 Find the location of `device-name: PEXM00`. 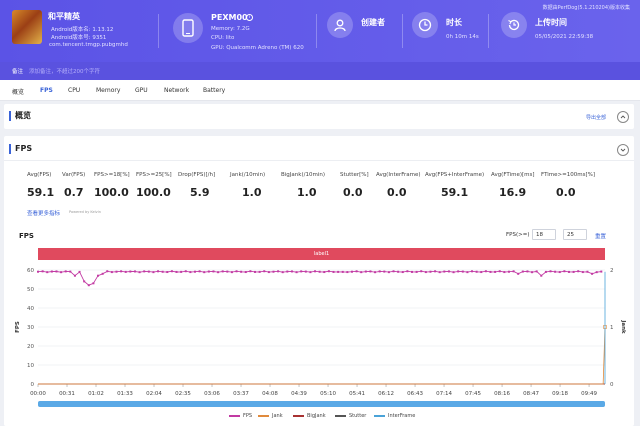

device-name: PEXM00 is located at coordinates (229, 17).